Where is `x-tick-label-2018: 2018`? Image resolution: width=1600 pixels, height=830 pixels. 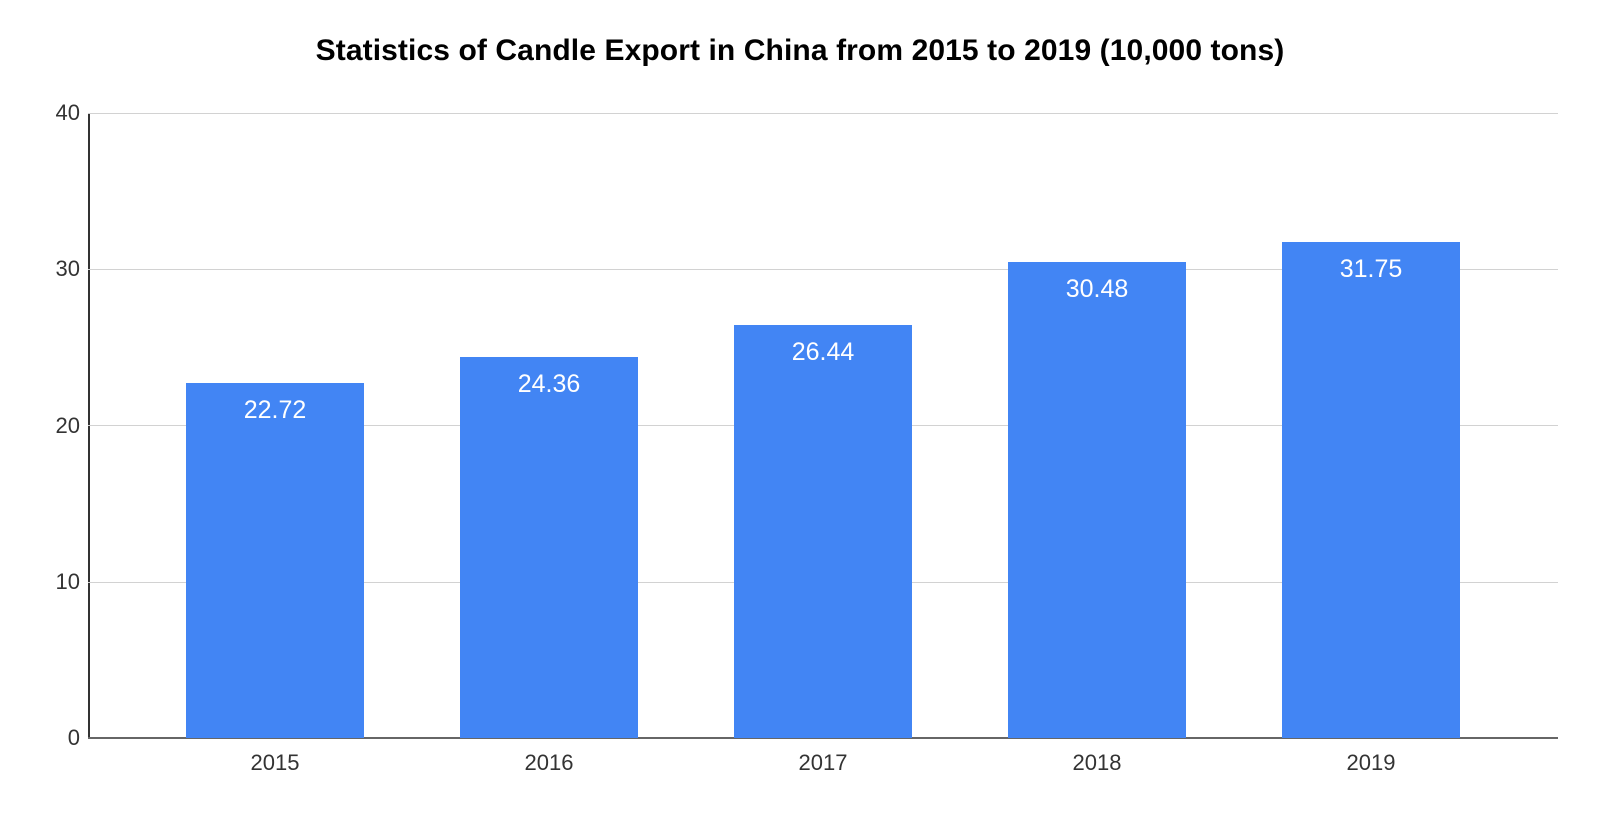
x-tick-label-2018: 2018 is located at coordinates (1097, 762).